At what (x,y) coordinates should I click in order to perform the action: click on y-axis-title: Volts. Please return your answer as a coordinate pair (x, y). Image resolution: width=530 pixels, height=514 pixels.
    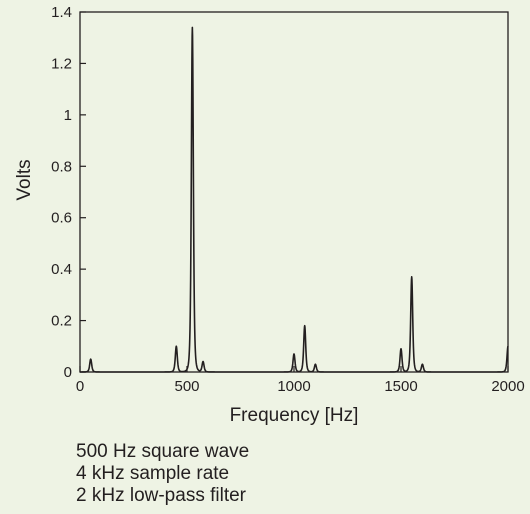
    Looking at the image, I should click on (24, 179).